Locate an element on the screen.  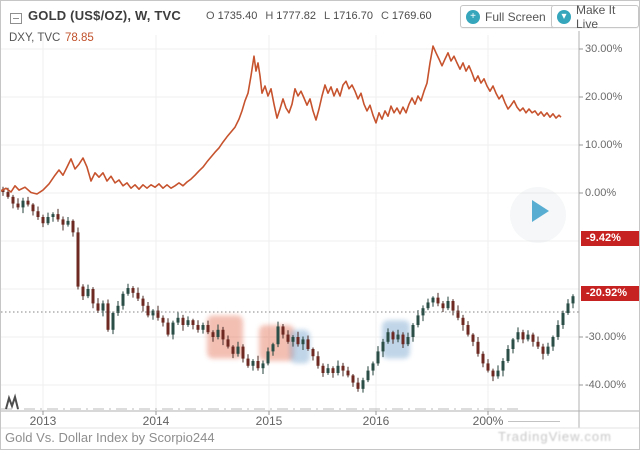
ohlc-values: O 1735.40 H 1777.82 L 1716.70 C 1769.60 is located at coordinates (319, 16).